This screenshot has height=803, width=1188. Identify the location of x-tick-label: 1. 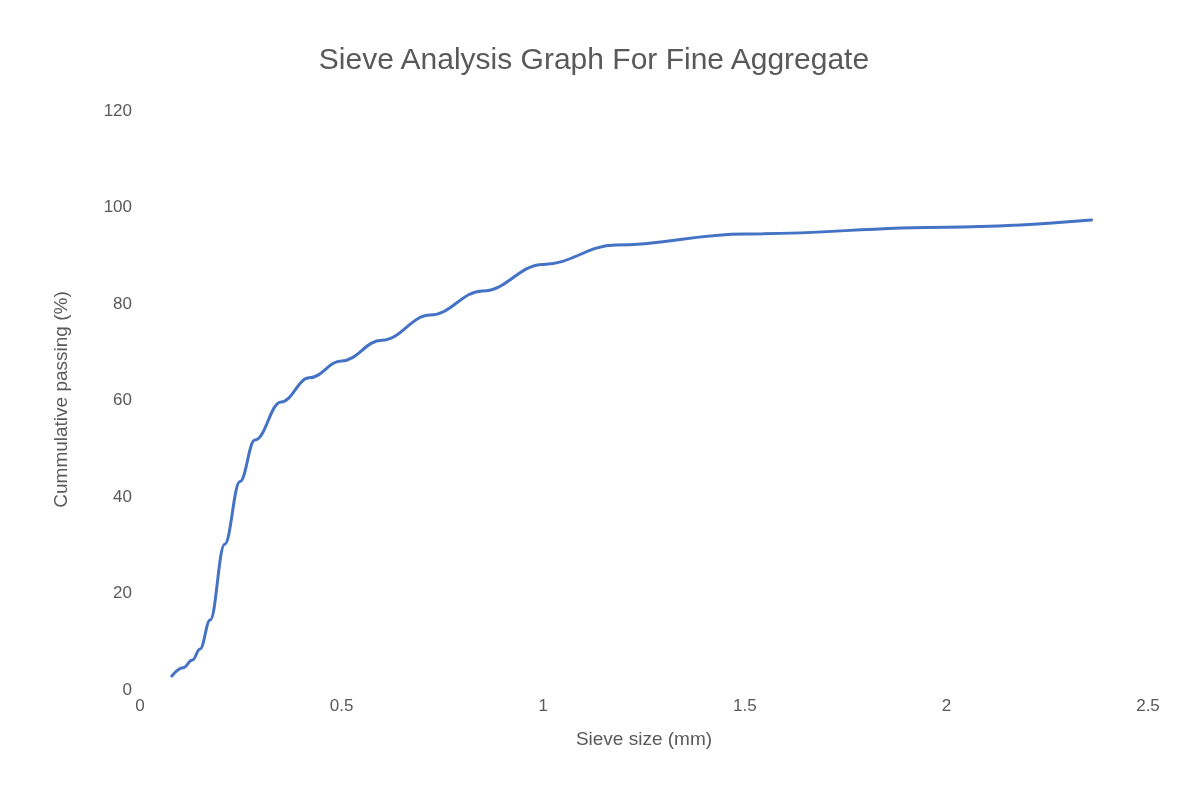
(543, 705).